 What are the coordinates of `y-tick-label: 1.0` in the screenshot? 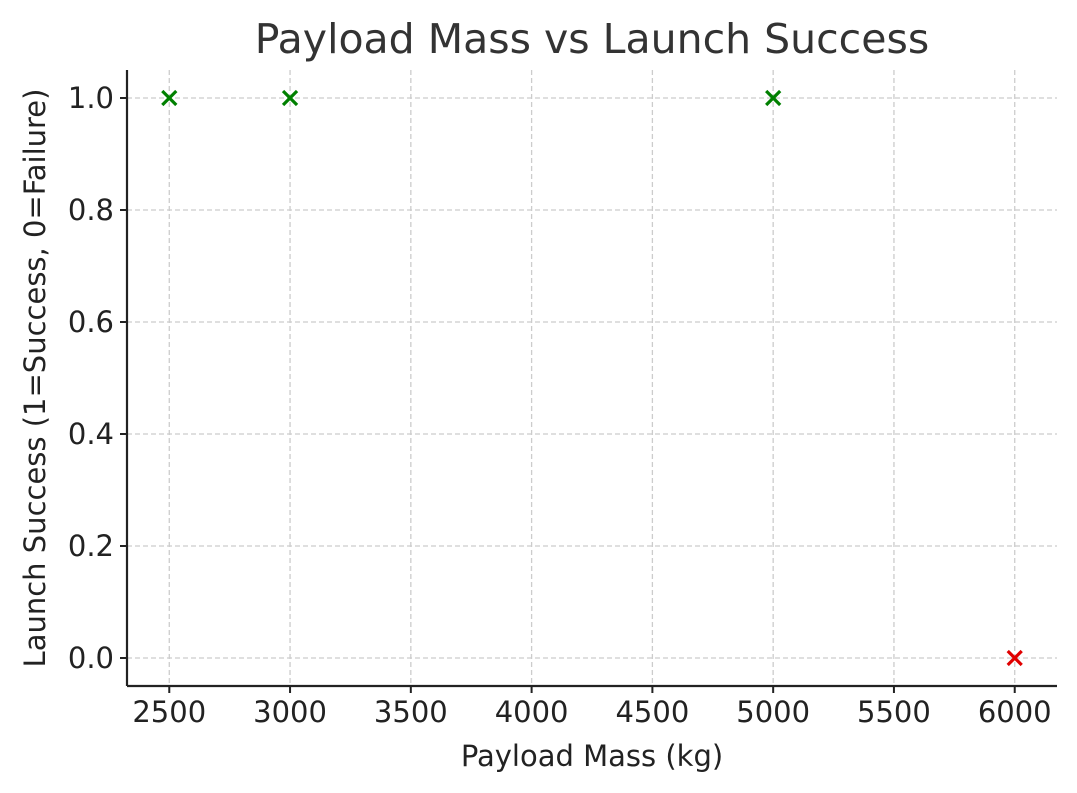 It's located at (91, 98).